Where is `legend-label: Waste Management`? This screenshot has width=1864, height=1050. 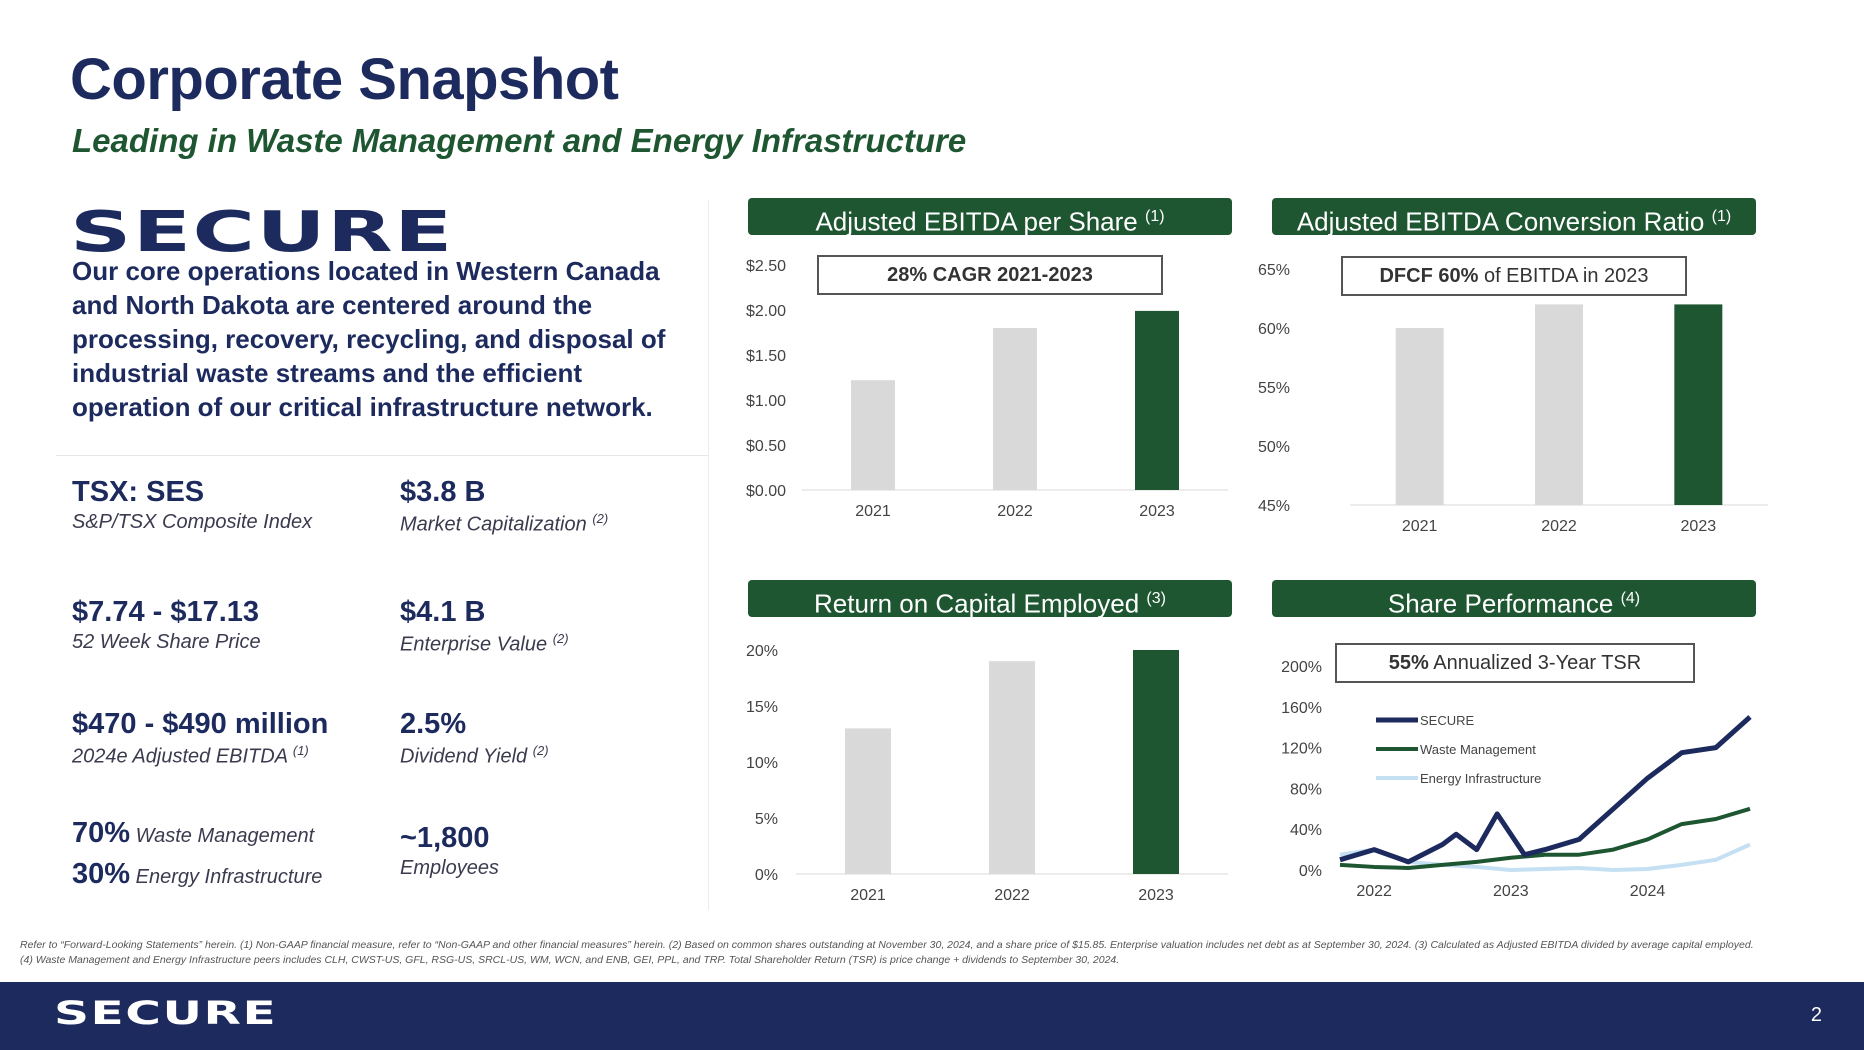
legend-label: Waste Management is located at coordinates (1478, 749).